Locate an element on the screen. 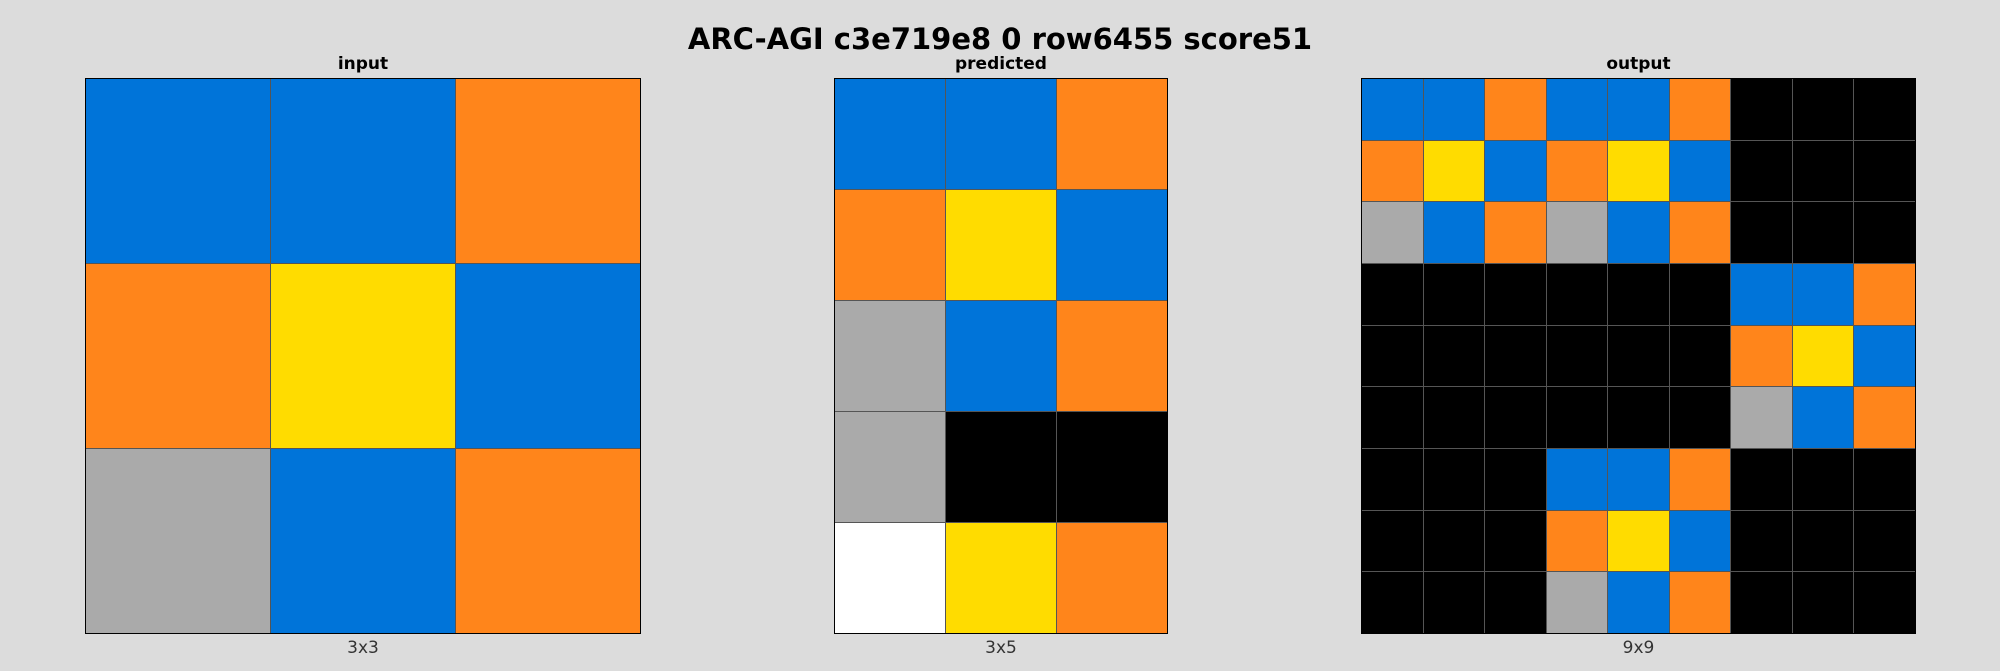 This screenshot has width=2000, height=671. output-panel-title: output is located at coordinates (1638, 64).